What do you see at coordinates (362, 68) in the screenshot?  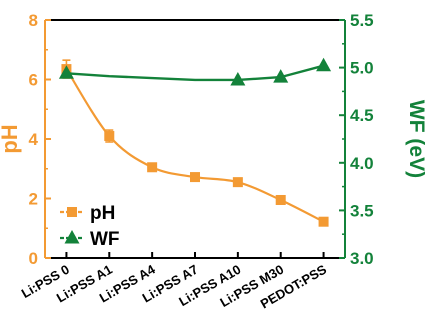 I see `right-tick-label: 5.0` at bounding box center [362, 68].